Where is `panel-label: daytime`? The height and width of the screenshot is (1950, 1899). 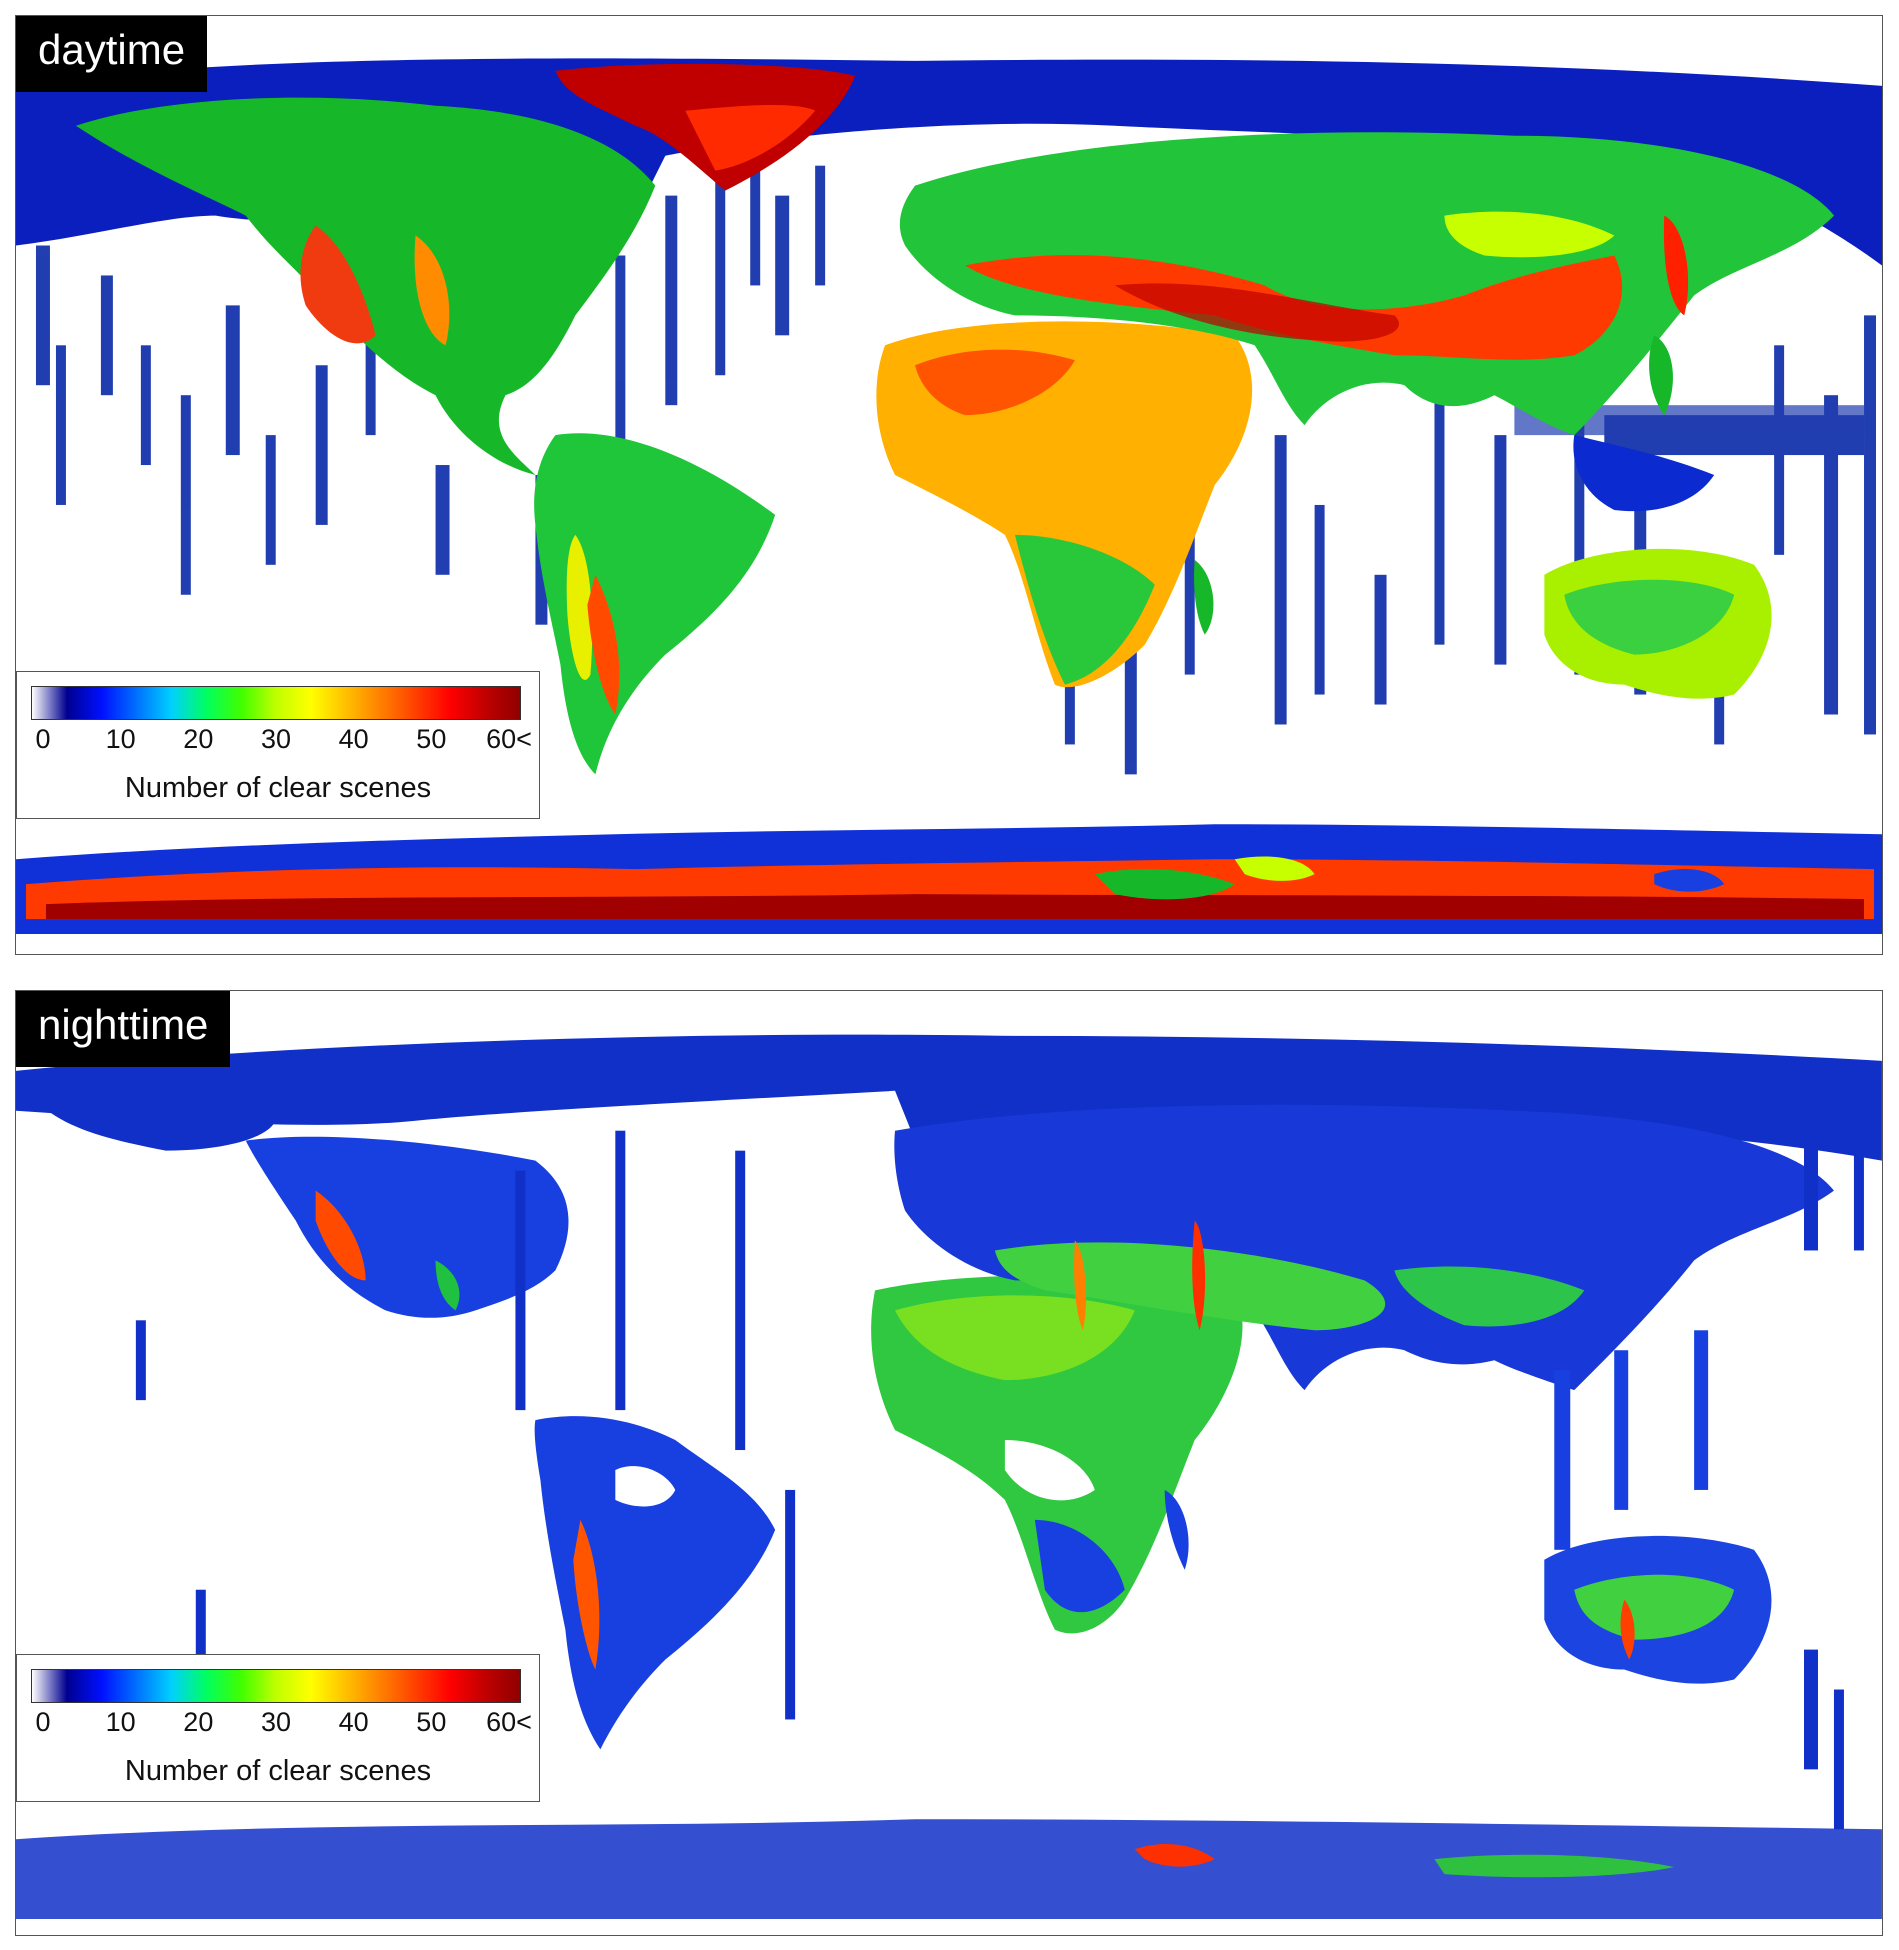 panel-label: daytime is located at coordinates (112, 54).